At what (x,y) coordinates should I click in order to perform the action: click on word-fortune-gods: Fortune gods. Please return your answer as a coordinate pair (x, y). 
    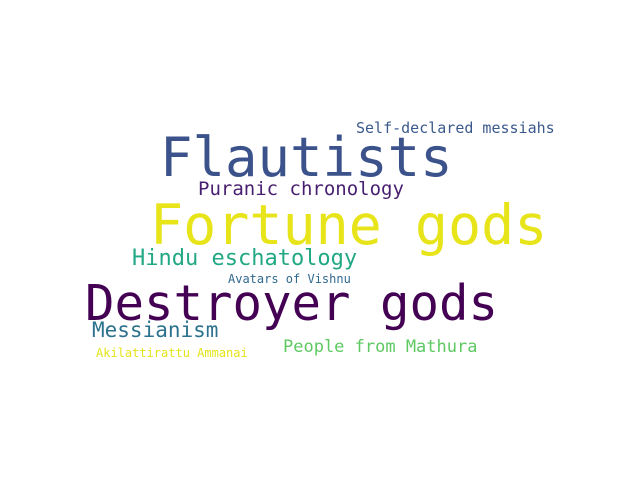
    Looking at the image, I should click on (349, 225).